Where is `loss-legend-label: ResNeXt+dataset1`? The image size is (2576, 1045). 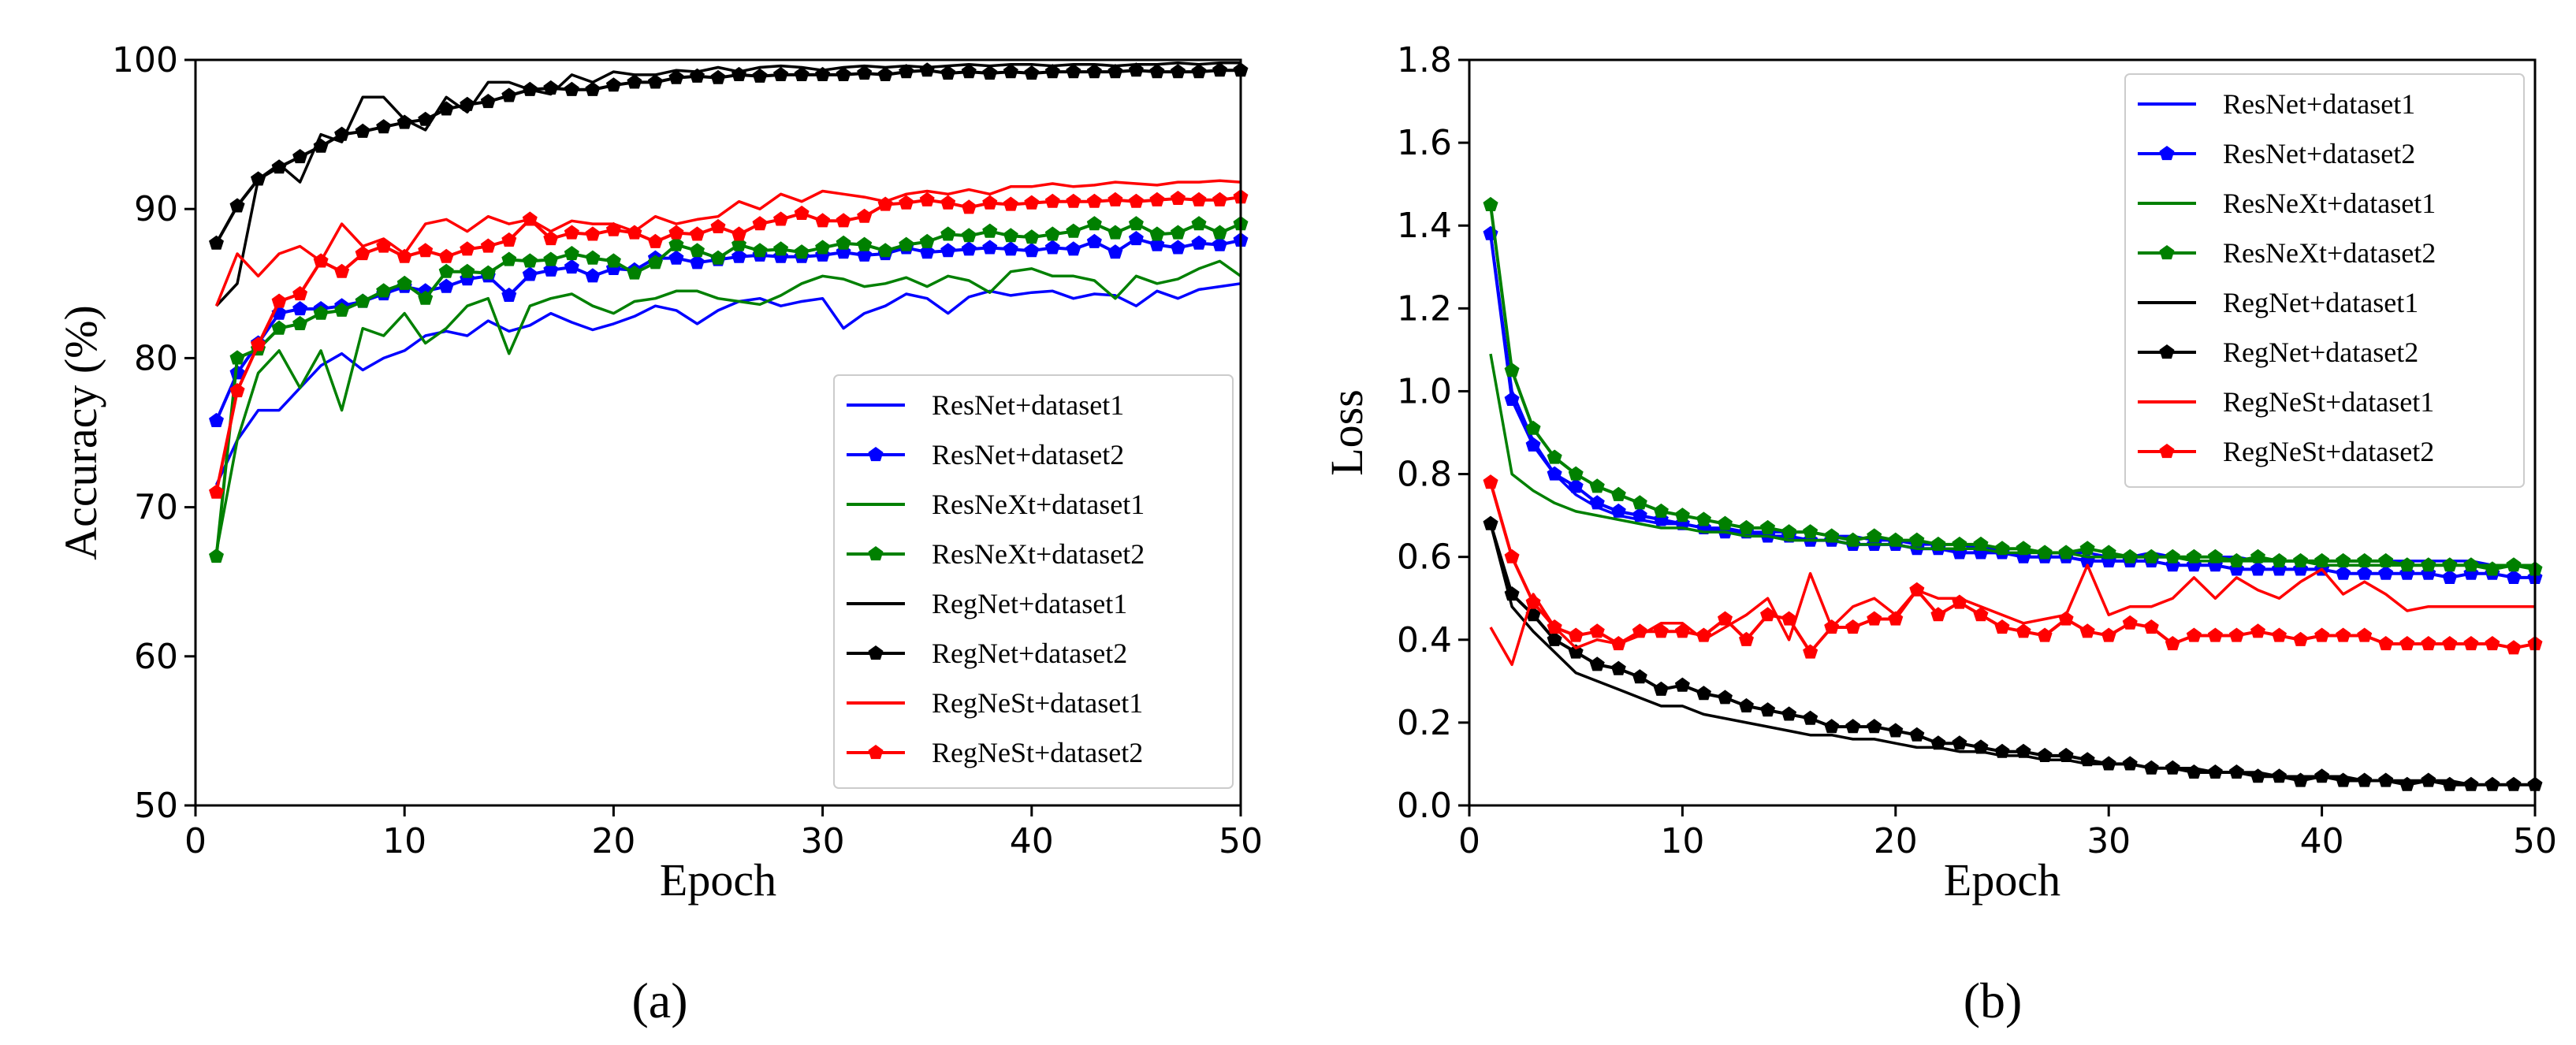 loss-legend-label: ResNeXt+dataset1 is located at coordinates (2329, 203).